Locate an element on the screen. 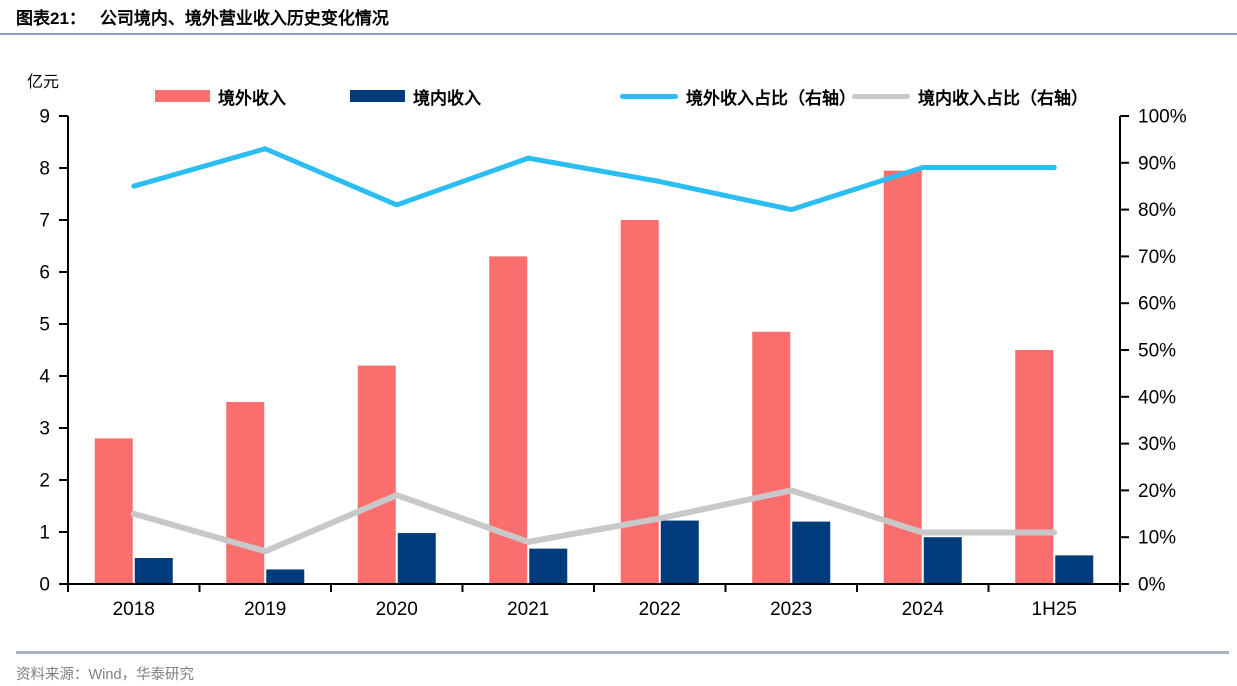  left-axis-tick-label: 6 is located at coordinates (44, 273).